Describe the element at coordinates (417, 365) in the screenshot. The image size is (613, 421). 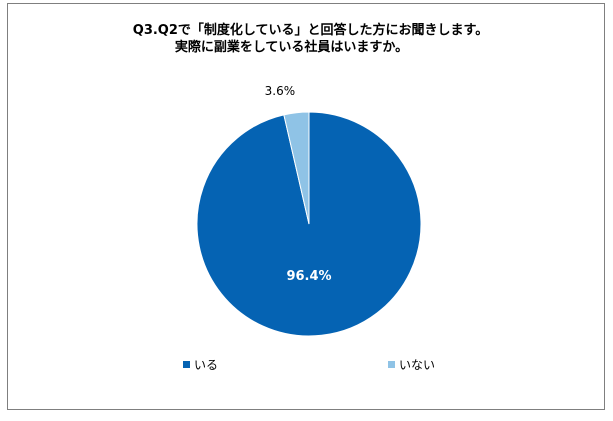
I see `legend-label-inai: いない` at that location.